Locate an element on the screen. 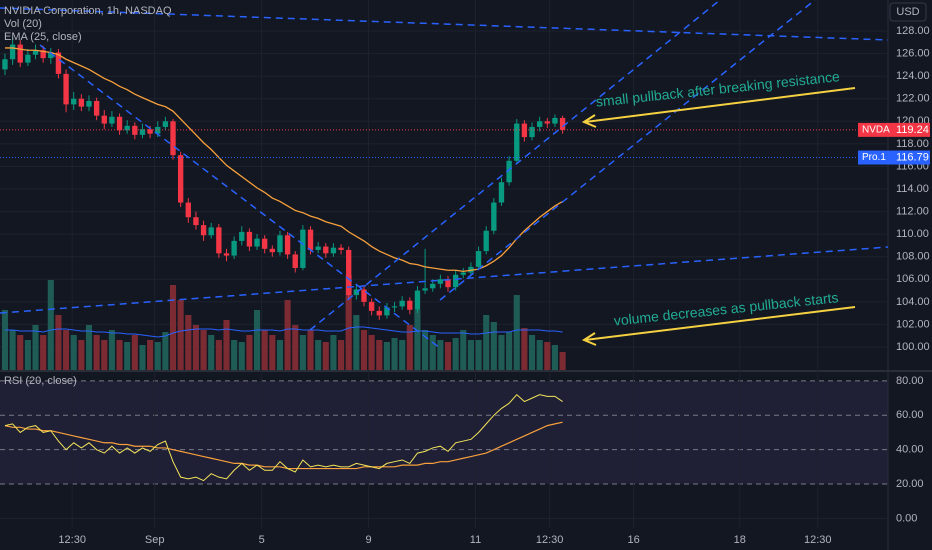  y-tick-label: 102.00 is located at coordinates (913, 324).